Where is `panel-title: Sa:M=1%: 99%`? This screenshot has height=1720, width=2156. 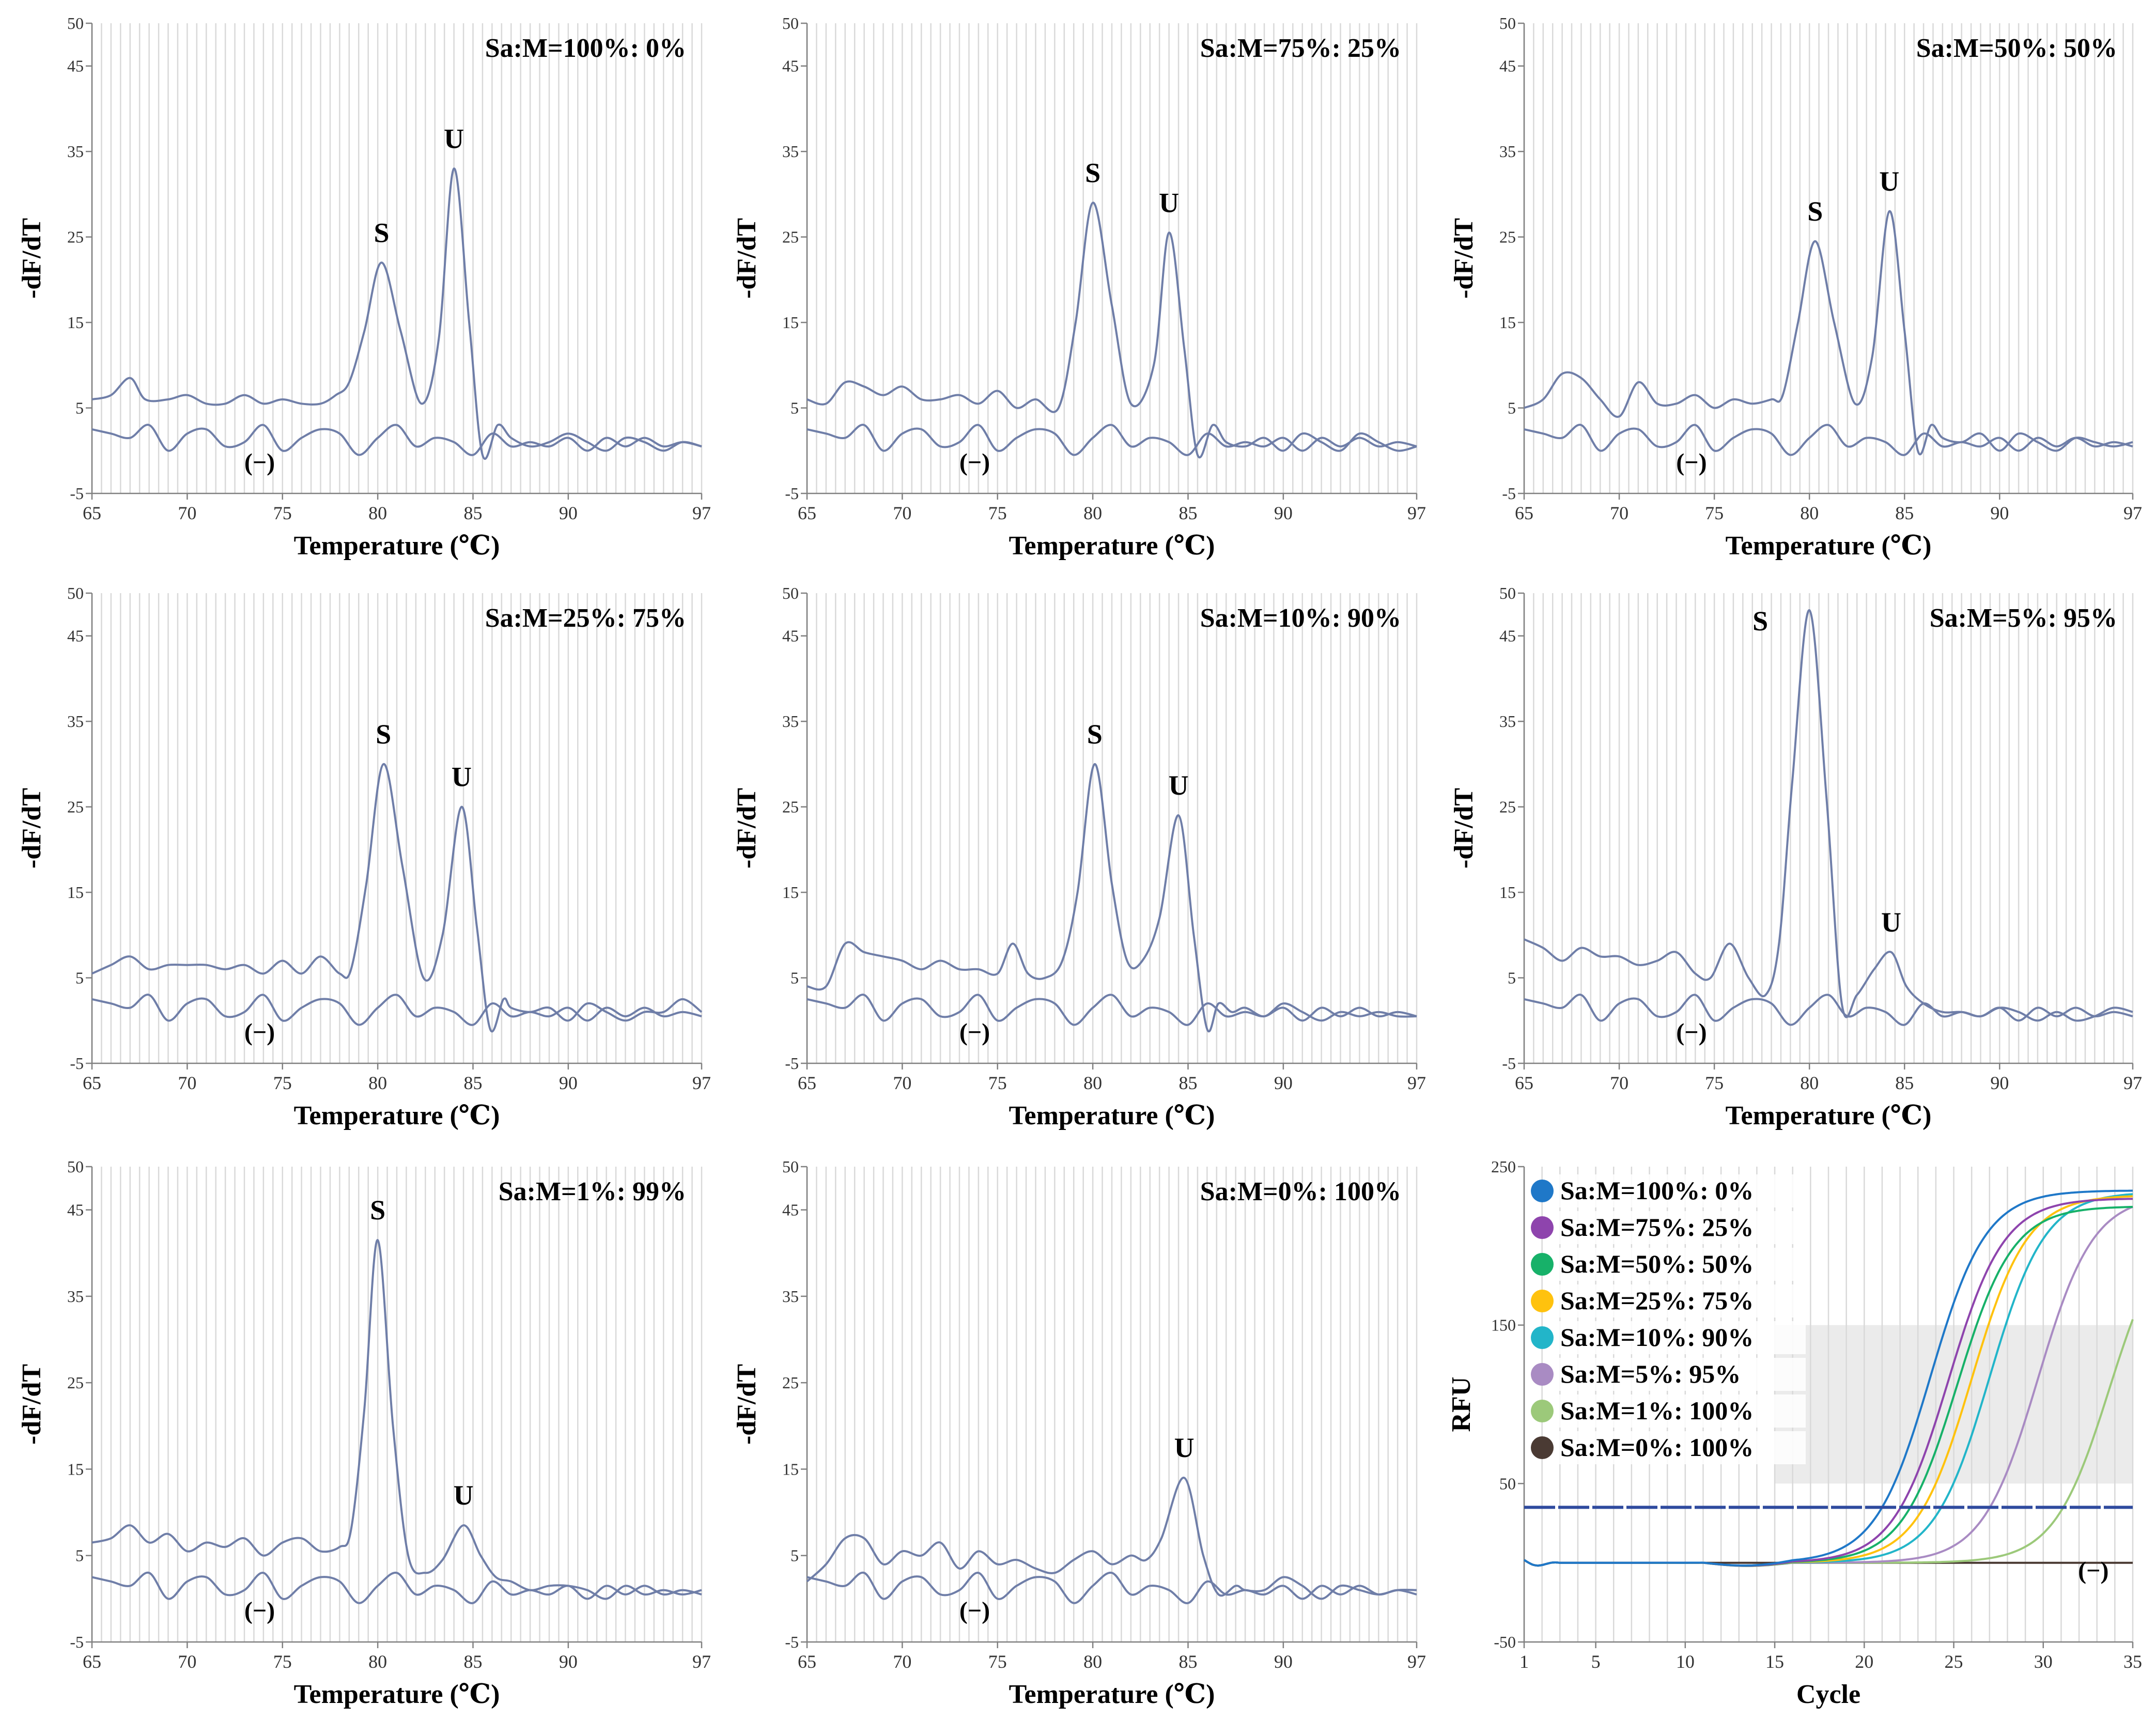 panel-title: Sa:M=1%: 99% is located at coordinates (592, 1191).